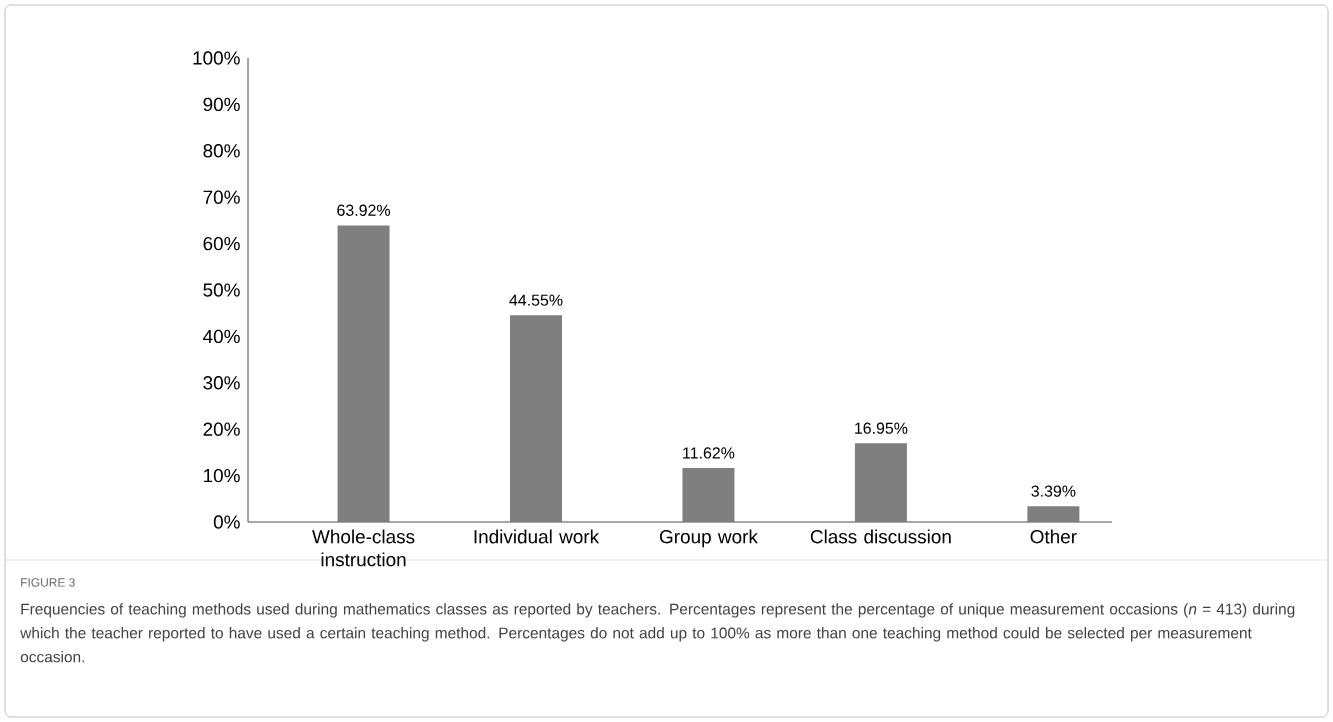 This screenshot has height=722, width=1333. What do you see at coordinates (221, 197) in the screenshot?
I see `y-tick-label: 70%` at bounding box center [221, 197].